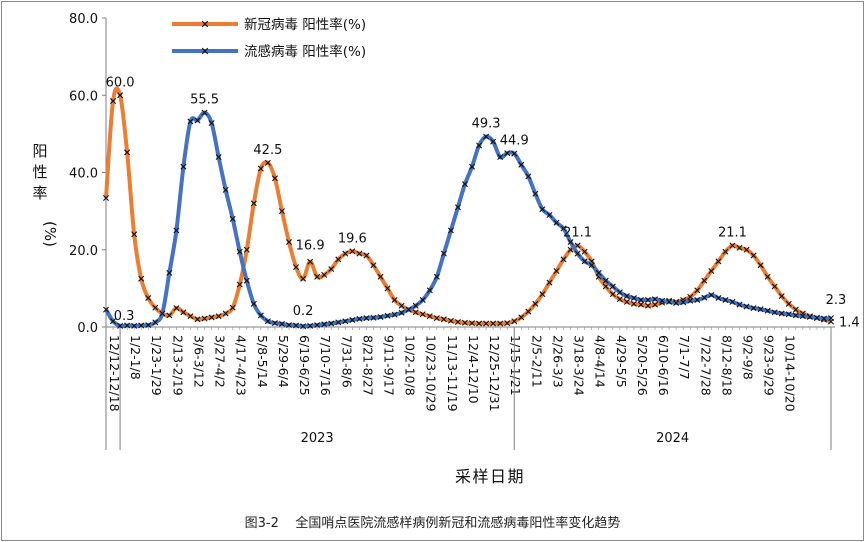  What do you see at coordinates (600, 361) in the screenshot?
I see `x-tick-label: 4/8-4/14` at bounding box center [600, 361].